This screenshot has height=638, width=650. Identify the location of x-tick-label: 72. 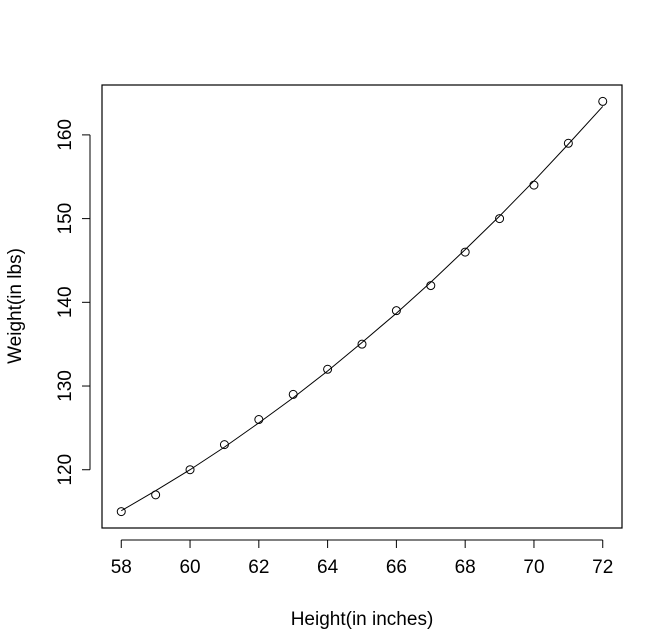
(602, 567).